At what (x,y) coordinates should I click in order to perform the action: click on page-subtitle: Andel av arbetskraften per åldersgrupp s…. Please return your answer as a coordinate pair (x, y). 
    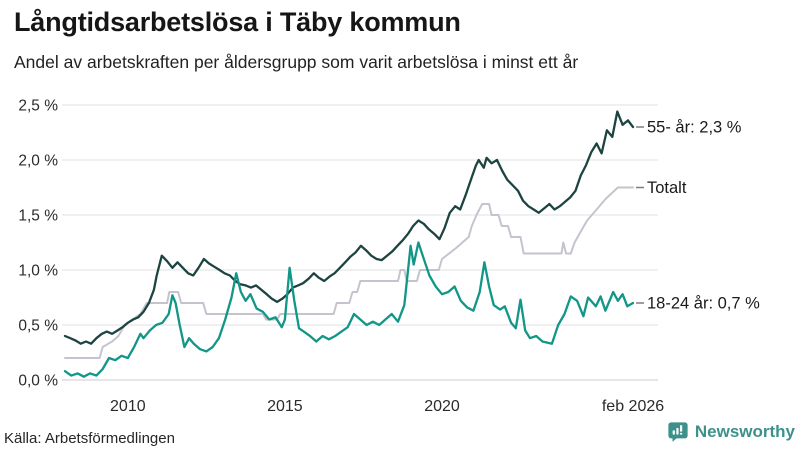
    Looking at the image, I should click on (296, 62).